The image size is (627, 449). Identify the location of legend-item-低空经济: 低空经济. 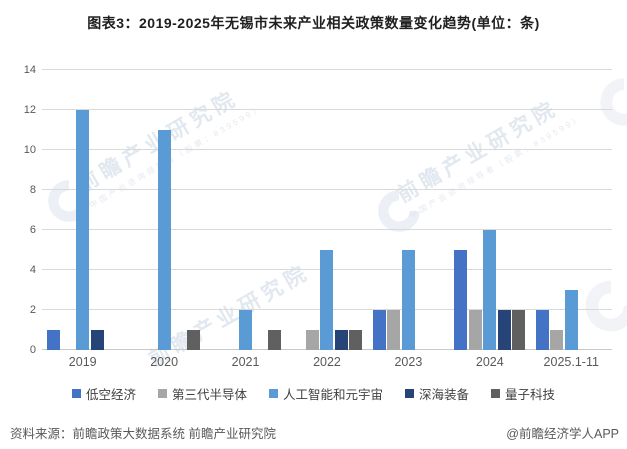
(103, 393).